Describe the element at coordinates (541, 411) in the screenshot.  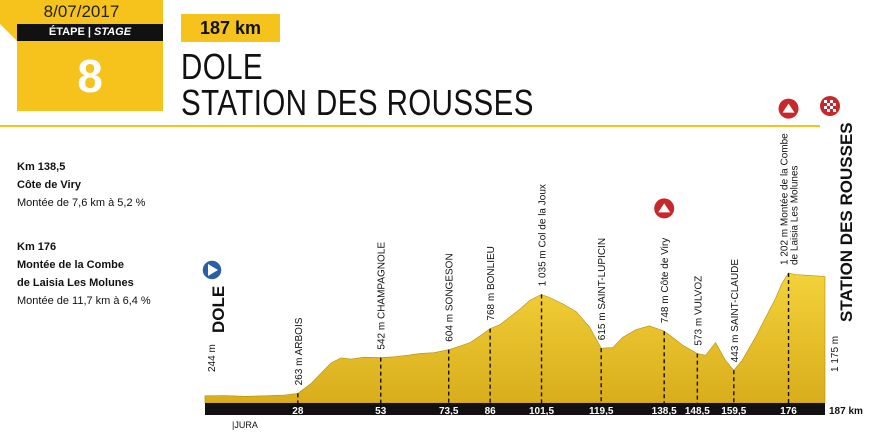
I see `km-tick-label: 101,5` at that location.